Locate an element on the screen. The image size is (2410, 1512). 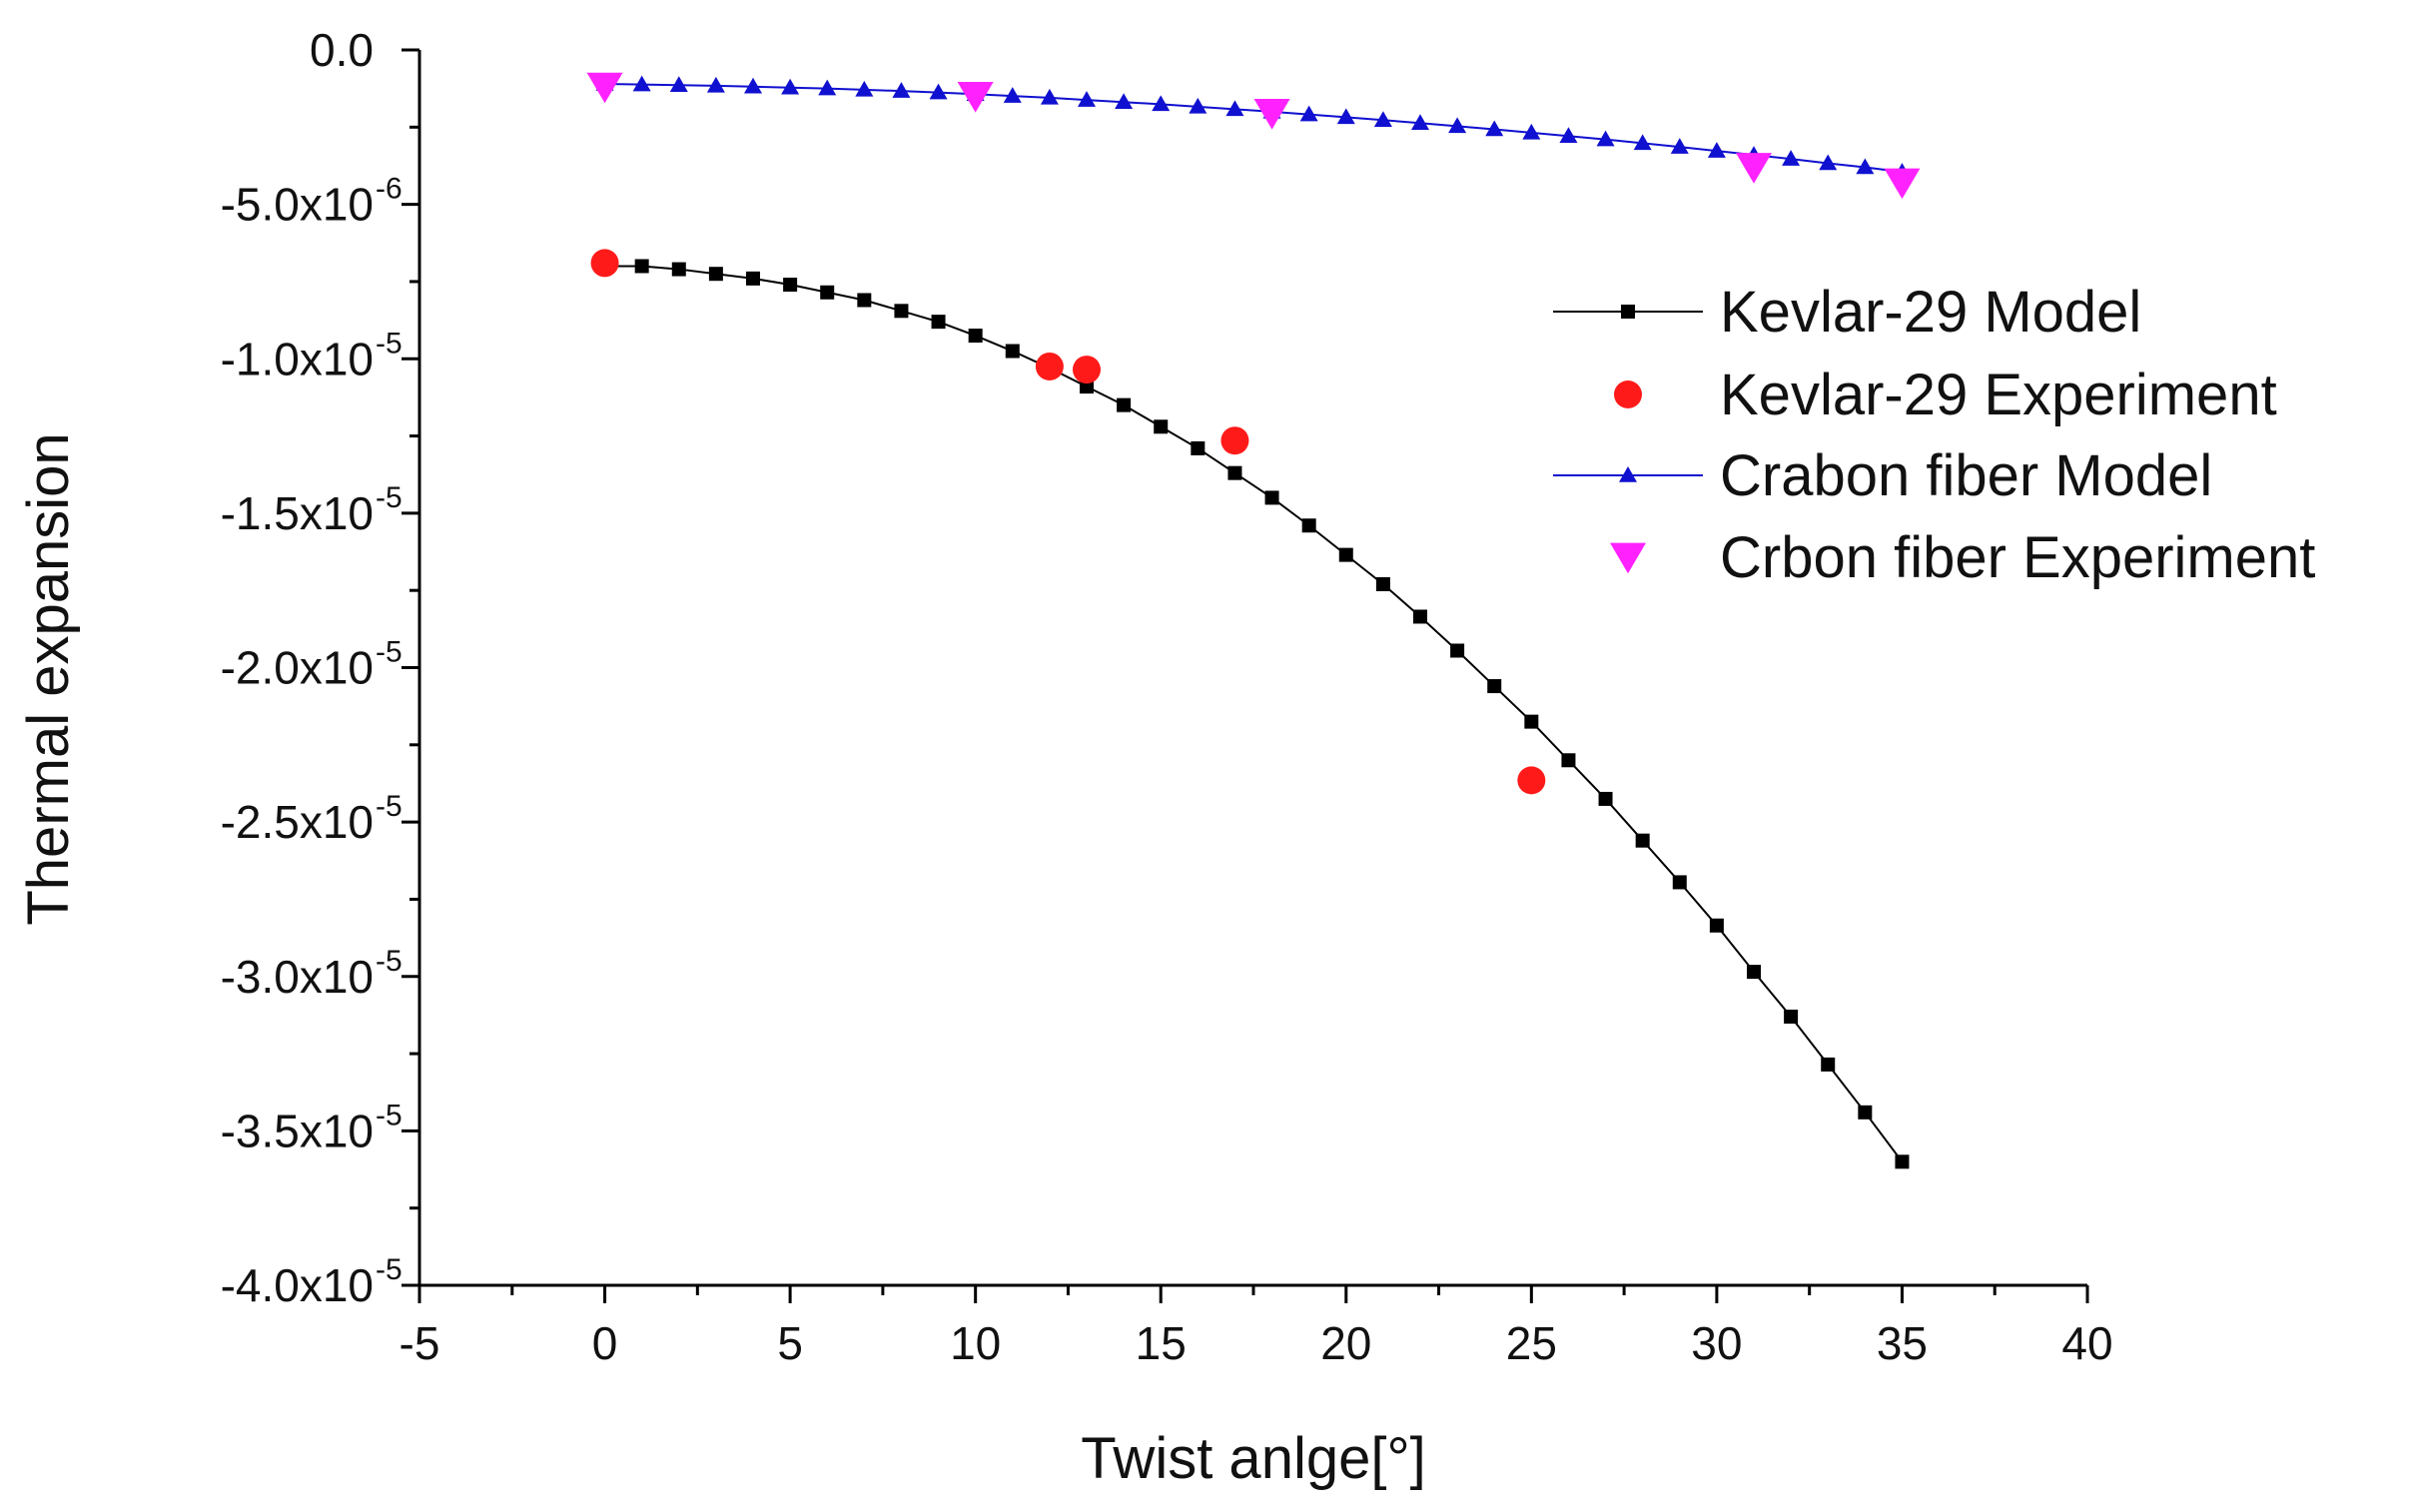
x-tick-label: 0 is located at coordinates (605, 1343).